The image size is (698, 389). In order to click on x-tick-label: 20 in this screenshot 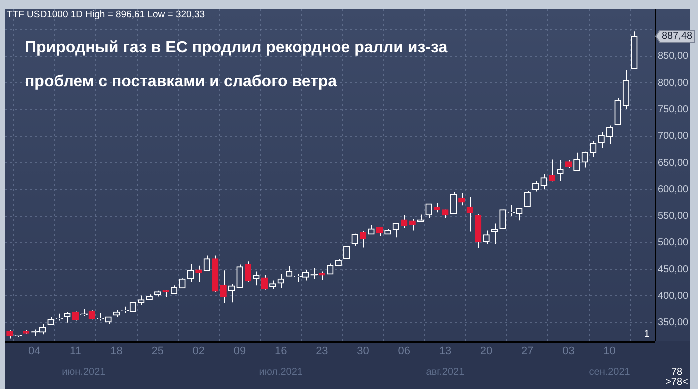, I will do `click(486, 352)`.